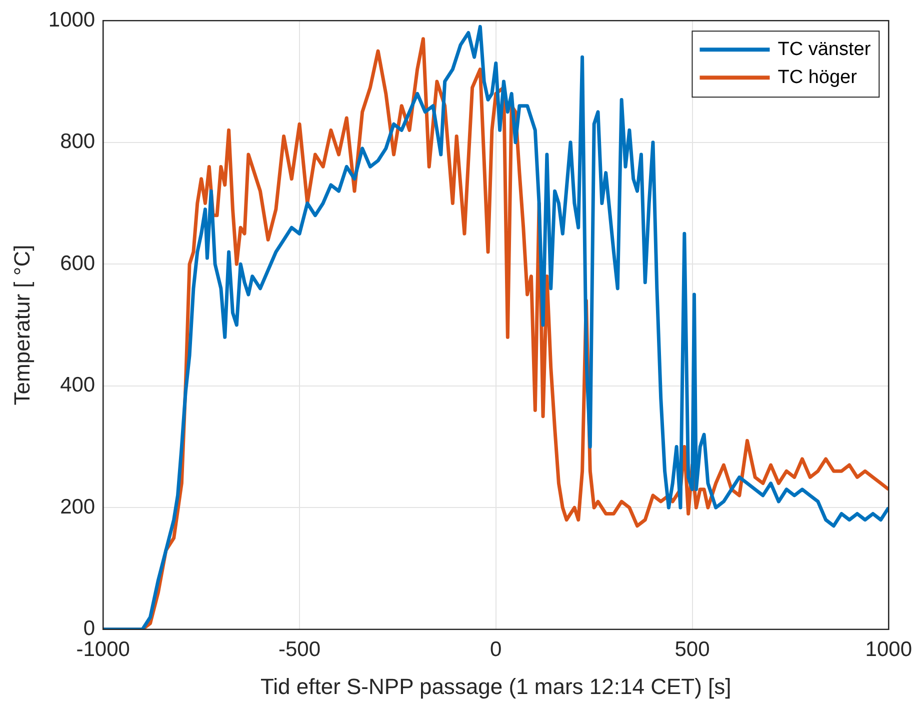  What do you see at coordinates (496, 686) in the screenshot?
I see `x-axis-title: Tid efter S-NPP passage (1 mars 12:14 CET) [s]` at bounding box center [496, 686].